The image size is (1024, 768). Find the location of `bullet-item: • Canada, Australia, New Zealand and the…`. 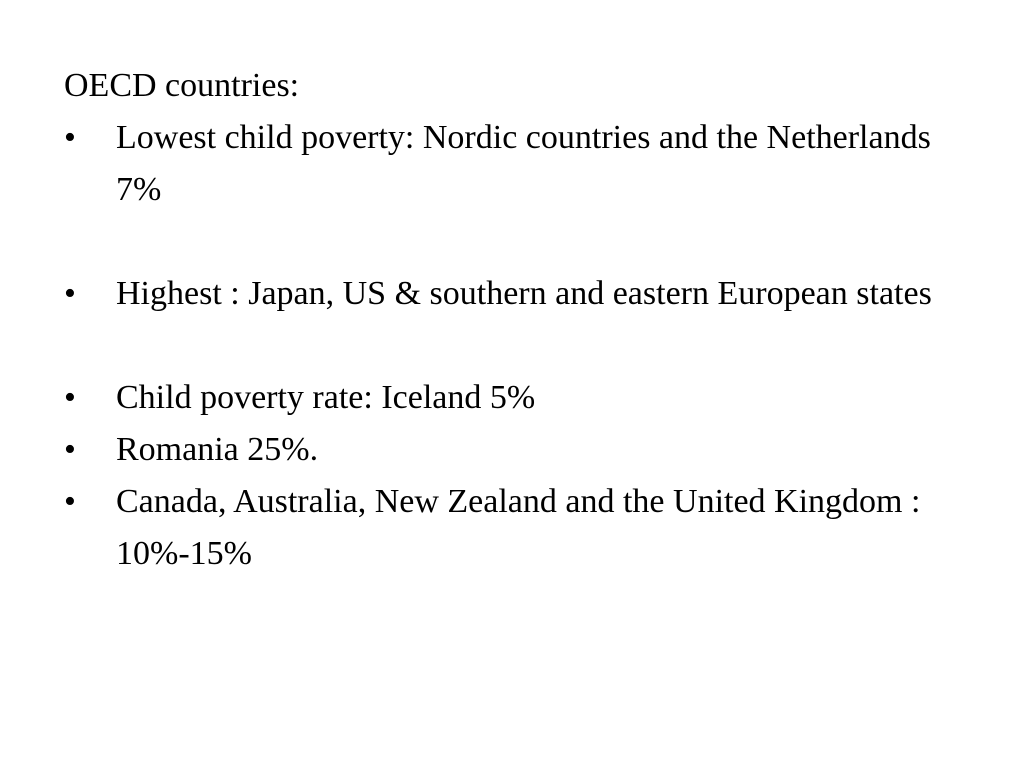

bullet-item: • Canada, Australia, New Zealand and the… is located at coordinates (514, 528).